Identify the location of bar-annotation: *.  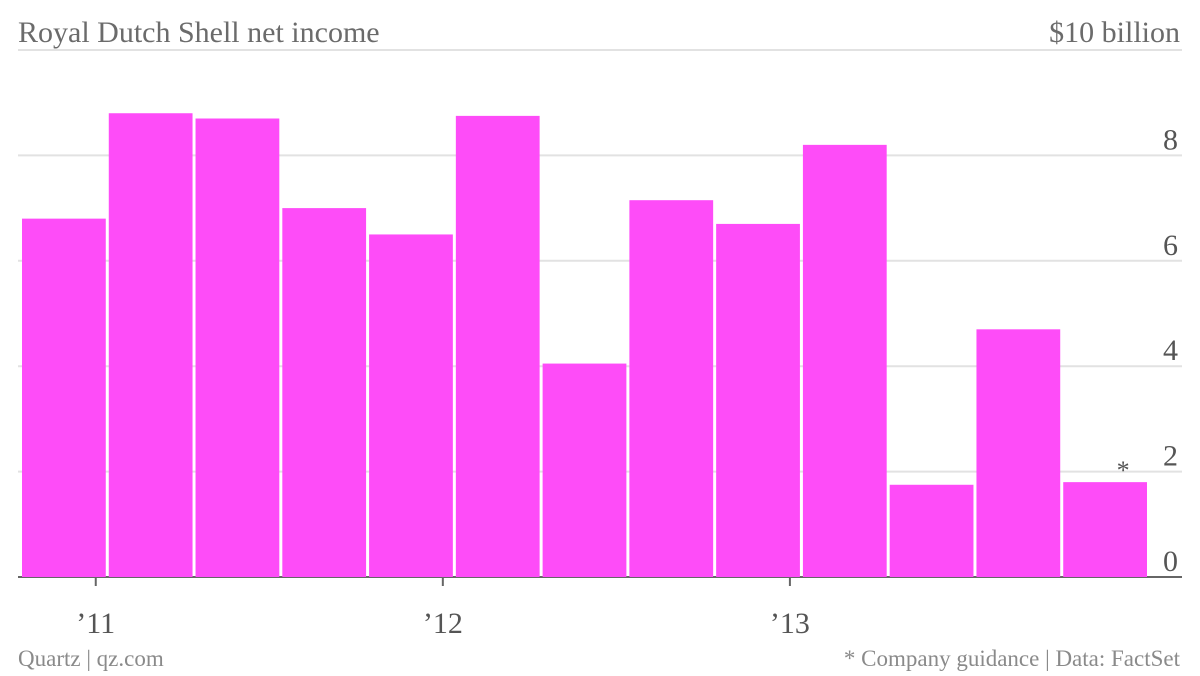
(1123, 470).